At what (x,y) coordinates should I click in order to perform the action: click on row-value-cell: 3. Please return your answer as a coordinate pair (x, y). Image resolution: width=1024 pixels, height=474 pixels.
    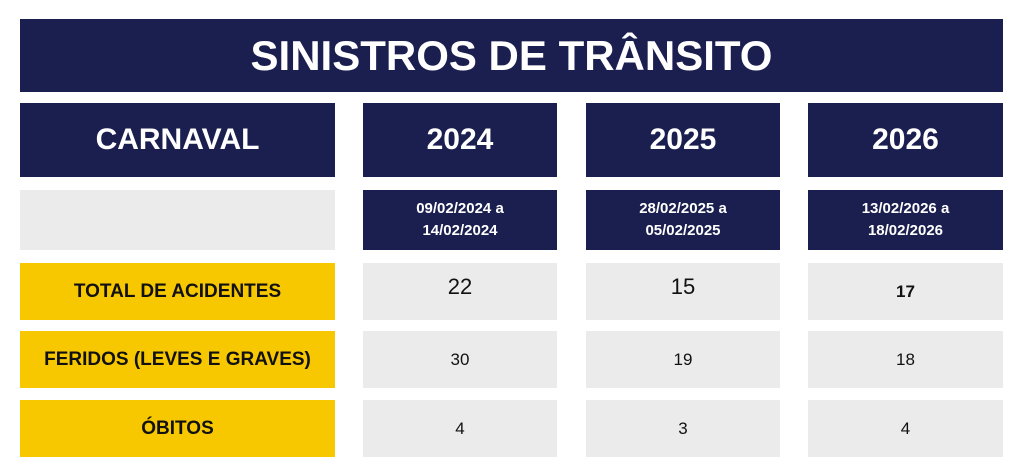
    Looking at the image, I should click on (683, 428).